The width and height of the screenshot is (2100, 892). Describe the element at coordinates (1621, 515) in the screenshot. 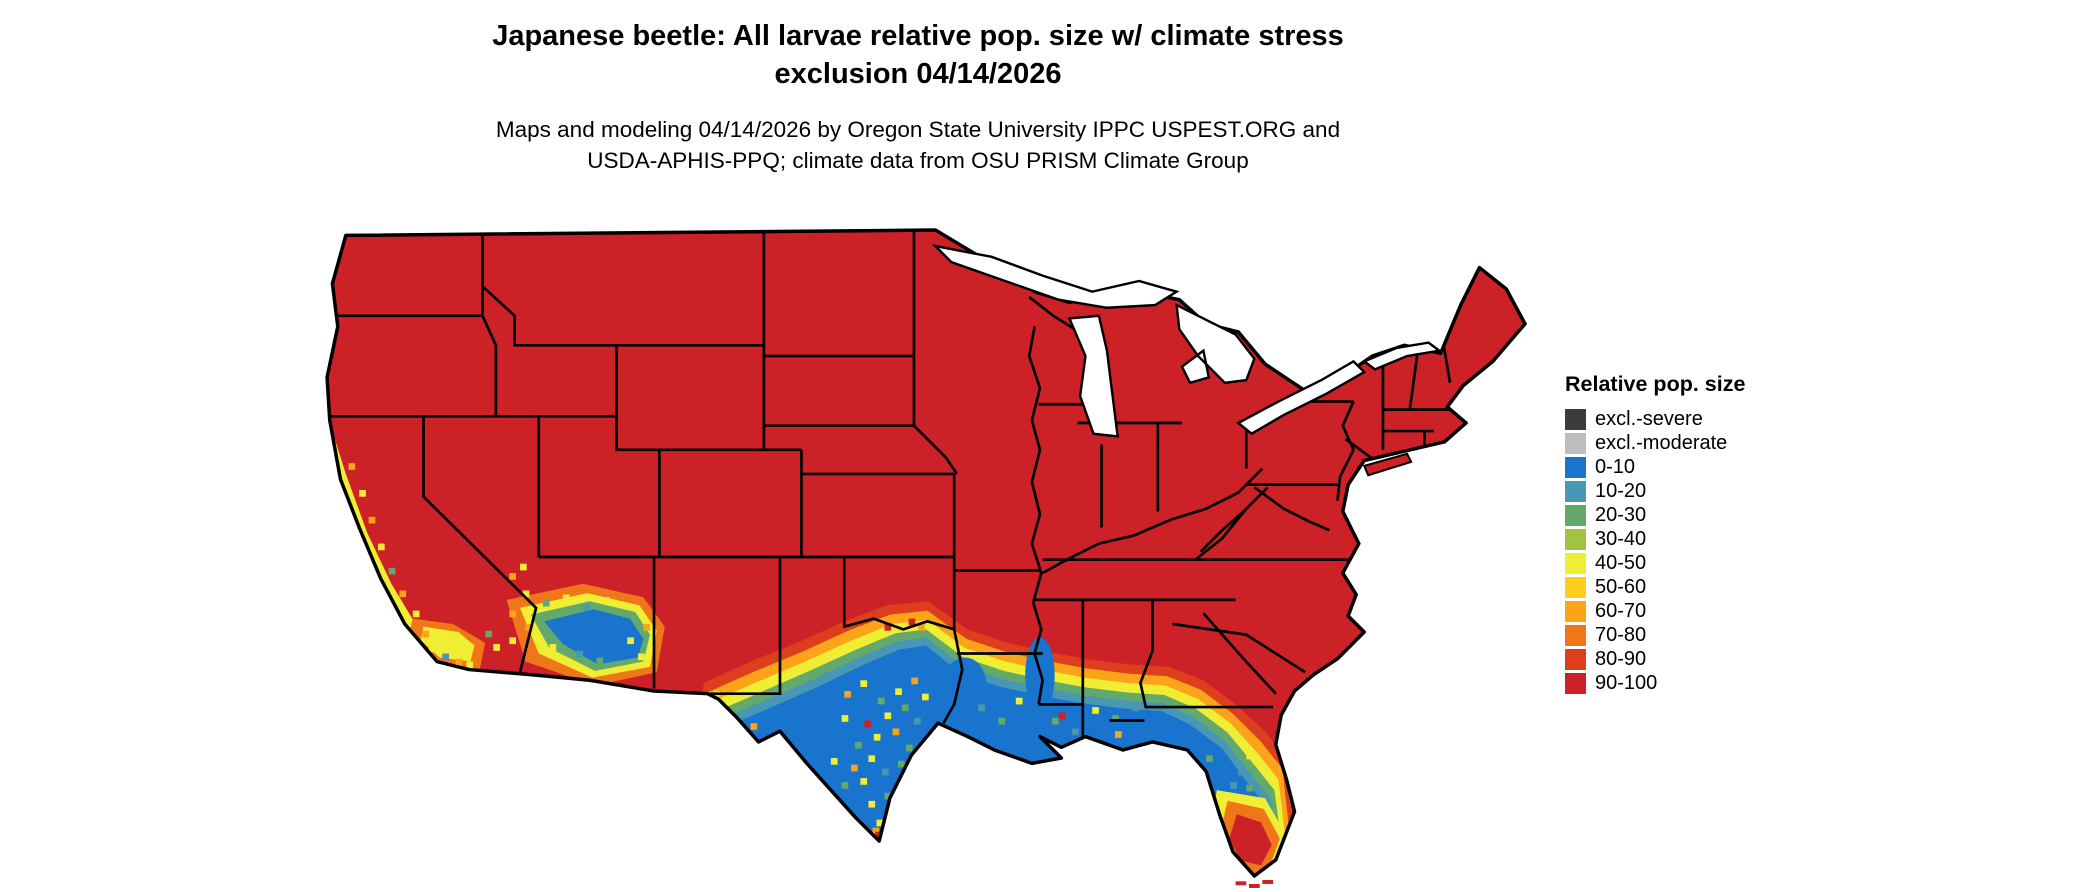

I see `legend-item-label: 20-30` at that location.